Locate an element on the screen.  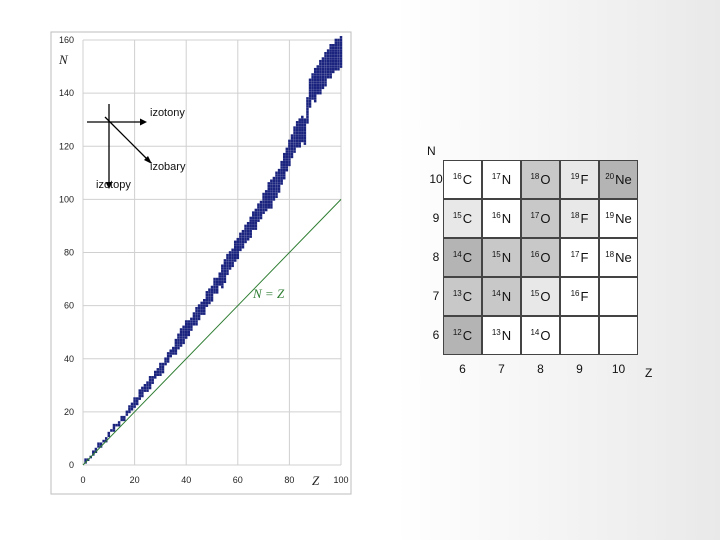
y-tick-label: 40 is located at coordinates (69, 359).